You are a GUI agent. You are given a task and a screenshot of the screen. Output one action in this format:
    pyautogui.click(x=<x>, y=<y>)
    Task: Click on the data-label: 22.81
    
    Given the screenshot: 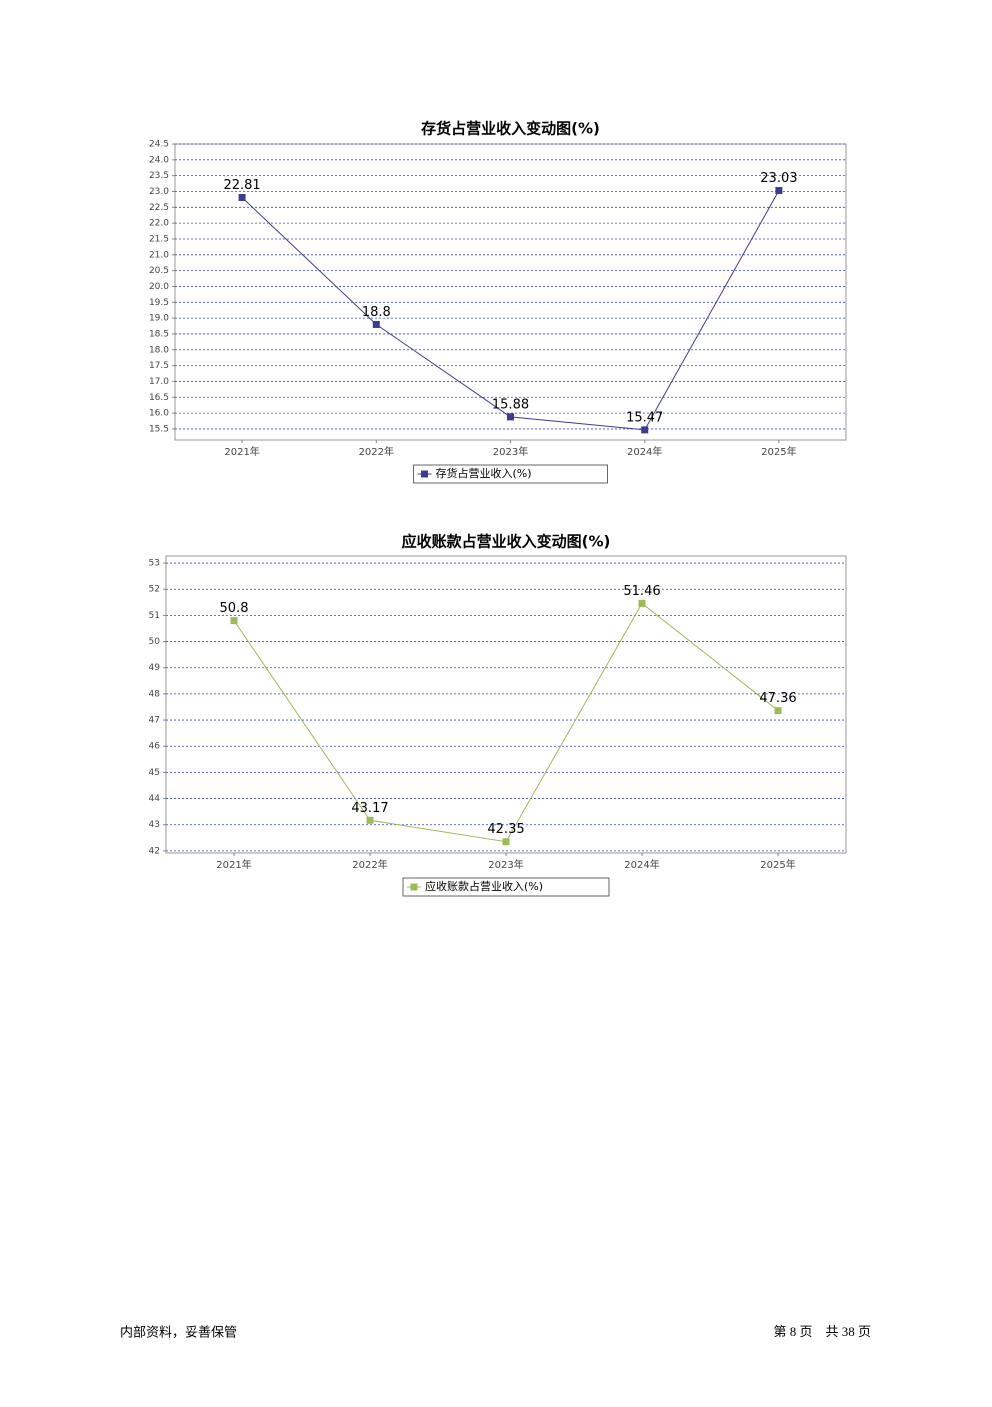 What is the action you would take?
    pyautogui.click(x=241, y=185)
    